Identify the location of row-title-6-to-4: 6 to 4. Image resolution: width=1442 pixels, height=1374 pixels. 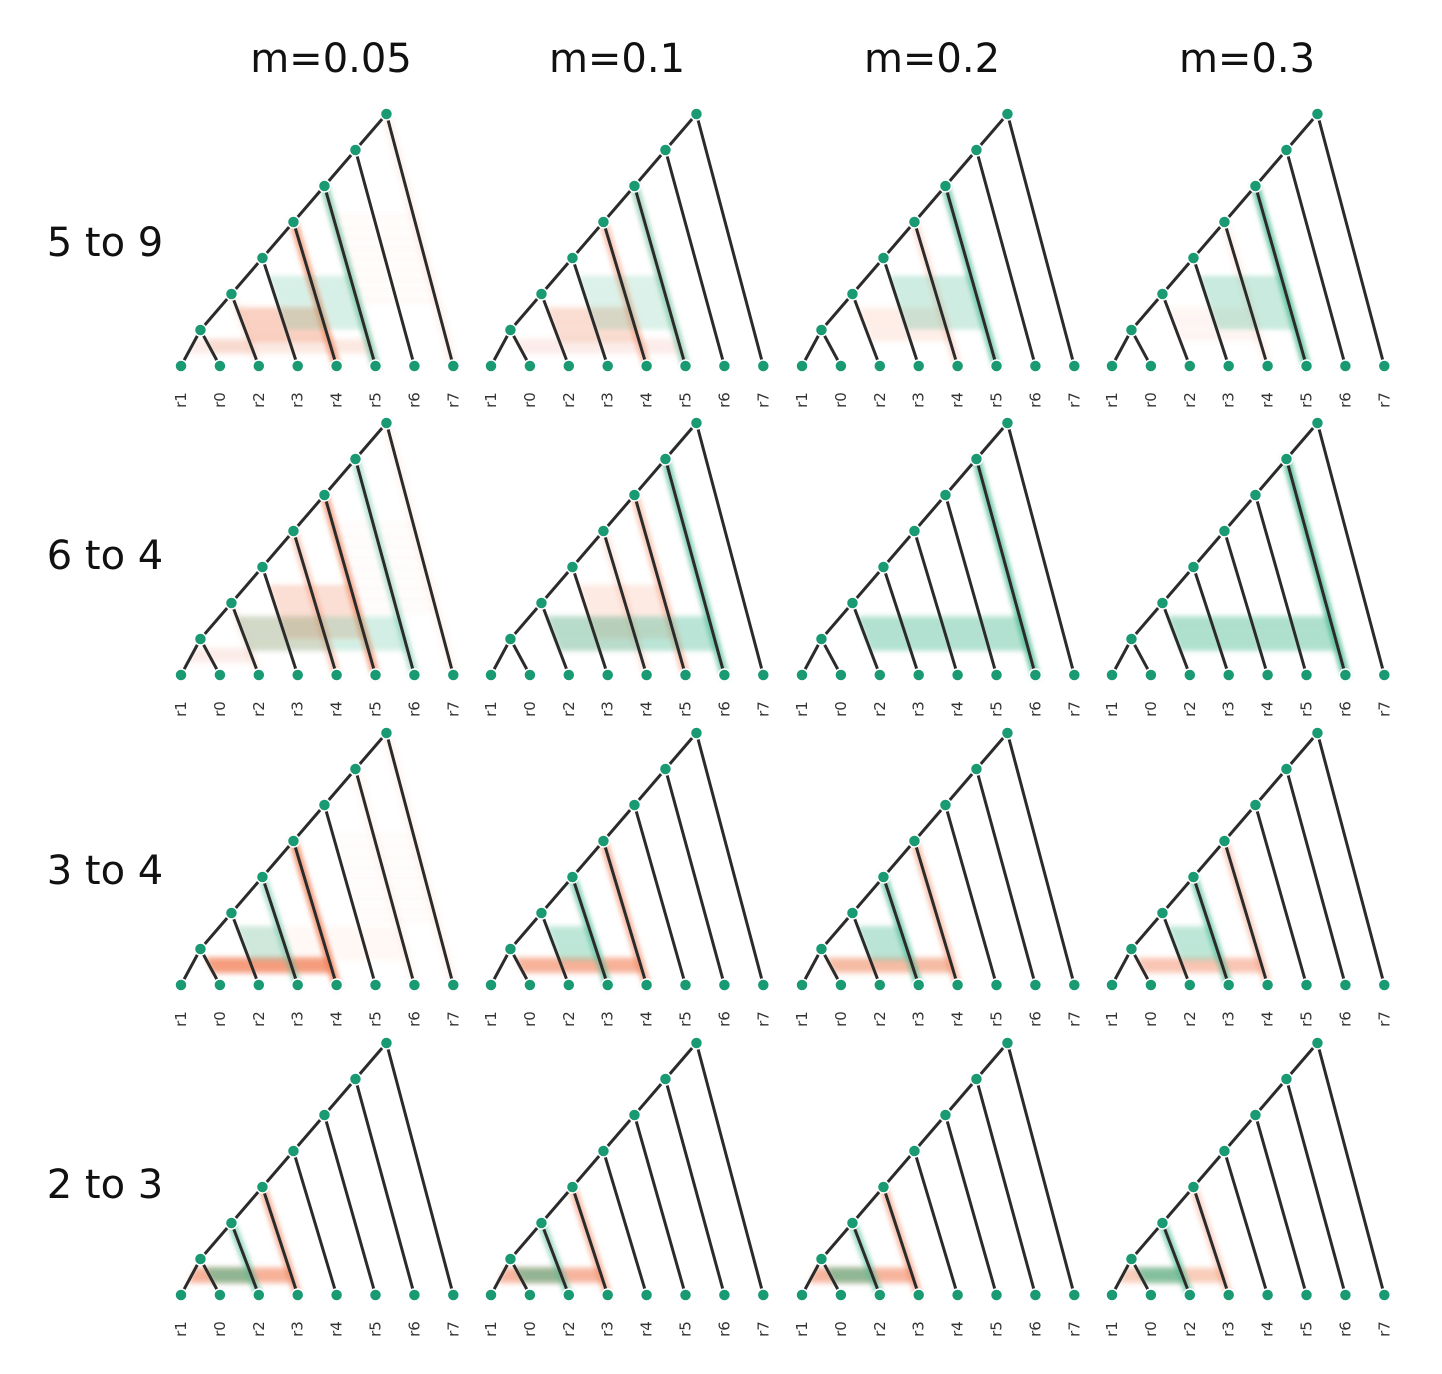
(105, 556).